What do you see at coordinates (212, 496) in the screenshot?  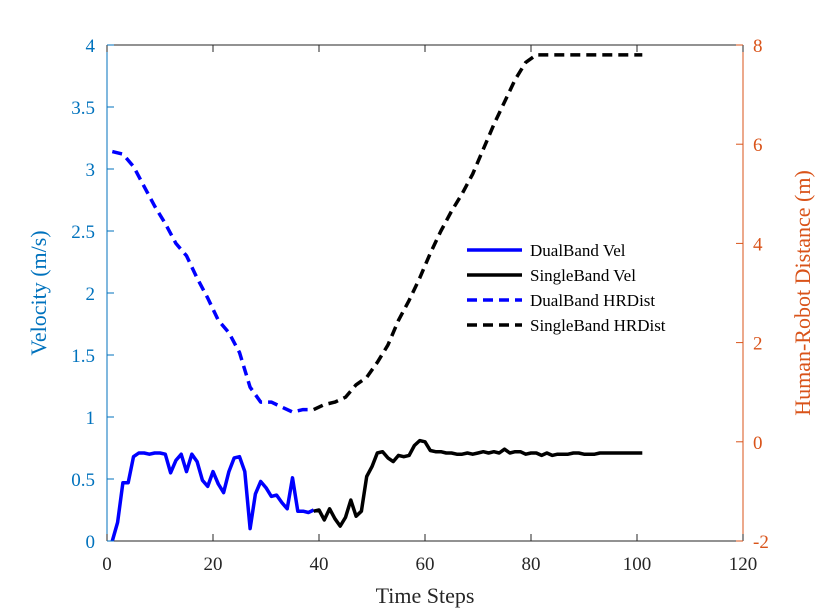 I see `series-line-dualband-vel` at bounding box center [212, 496].